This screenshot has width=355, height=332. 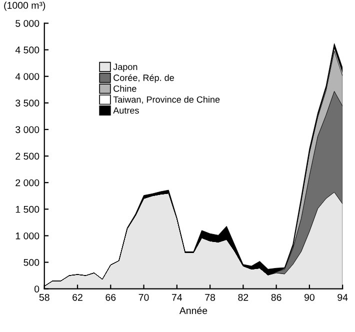 I want to click on x-tick-label: 74, so click(x=177, y=297).